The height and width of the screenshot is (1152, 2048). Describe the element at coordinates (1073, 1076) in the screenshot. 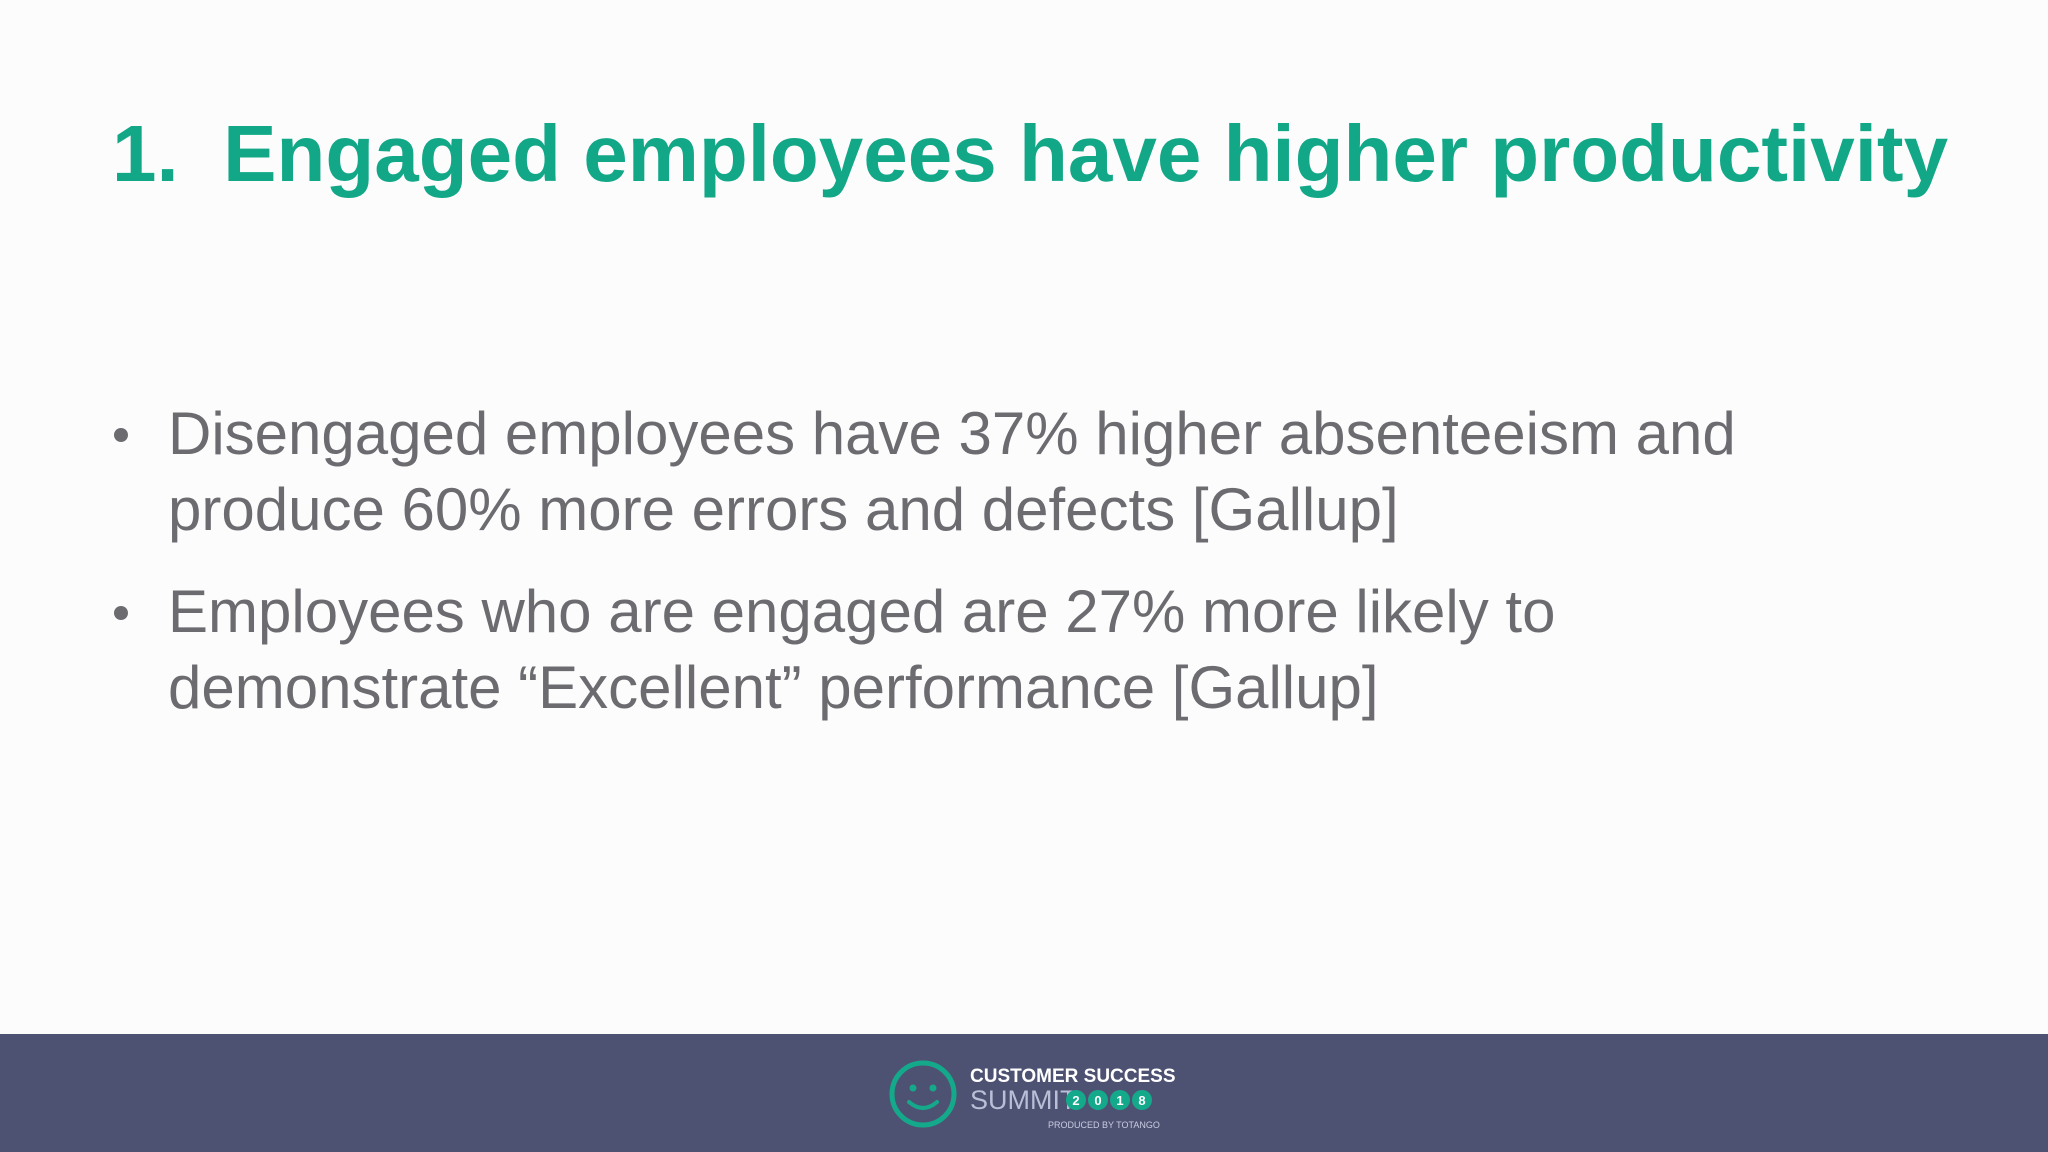

I see `brand-line1: CUSTOMER SUCCESS` at that location.